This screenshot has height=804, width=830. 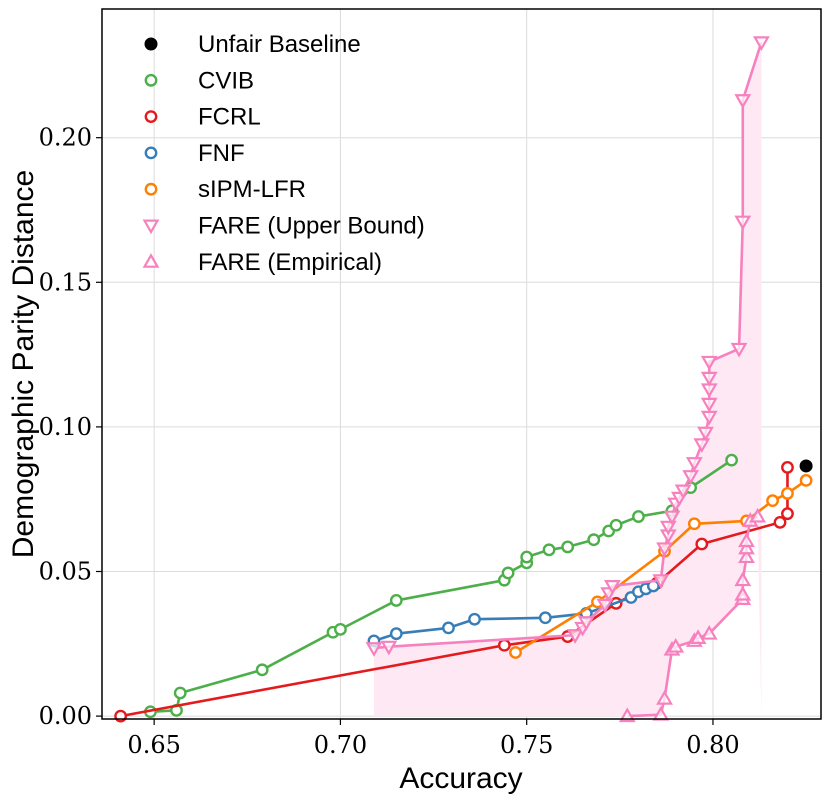 What do you see at coordinates (712, 745) in the screenshot?
I see `x-tick-label: 0.80` at bounding box center [712, 745].